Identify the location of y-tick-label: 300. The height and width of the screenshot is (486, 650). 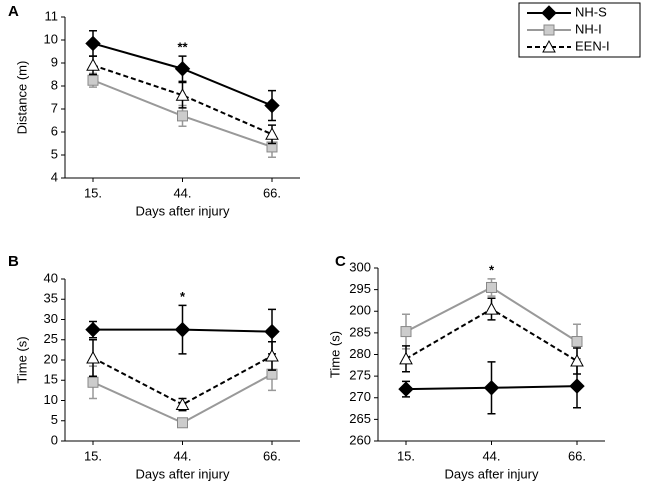
(360, 266).